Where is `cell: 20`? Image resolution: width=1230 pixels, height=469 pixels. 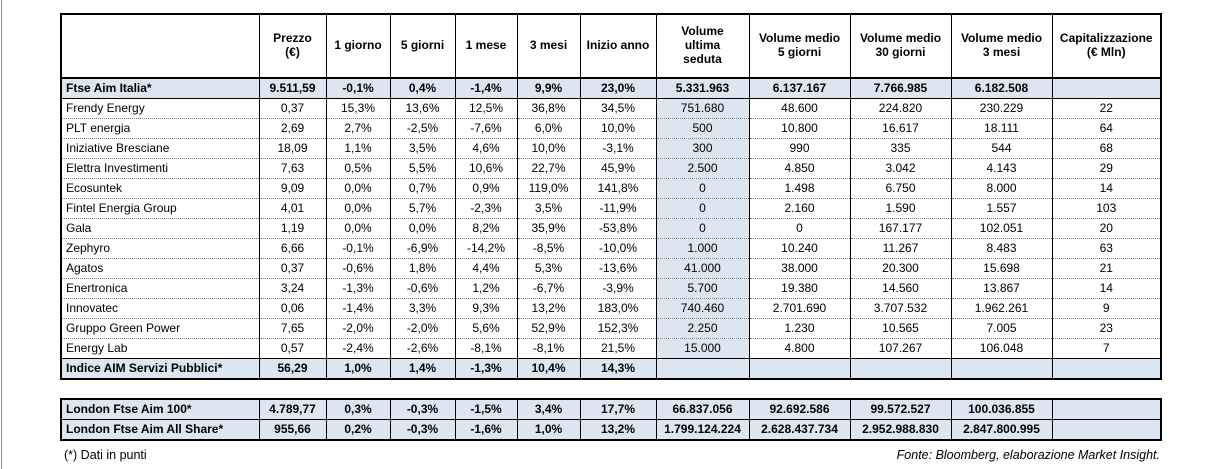
cell: 20 is located at coordinates (1106, 228).